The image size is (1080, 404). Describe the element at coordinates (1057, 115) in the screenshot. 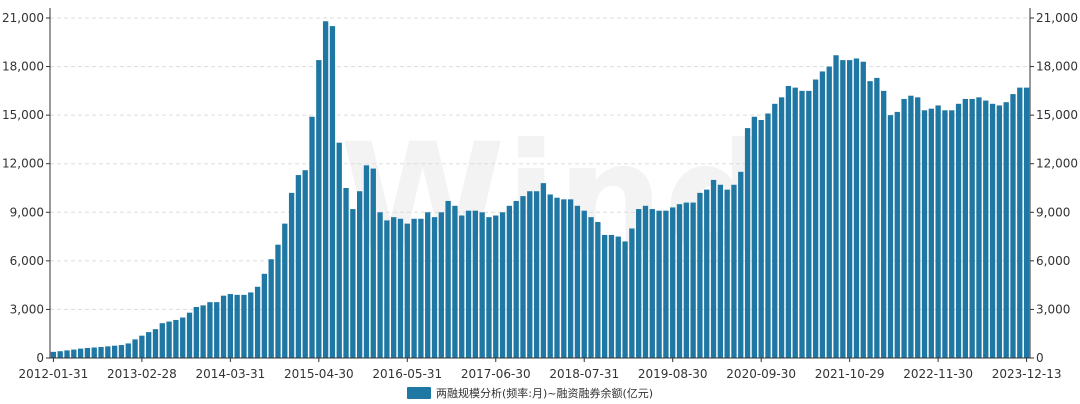

I see `y-tick-label: 15,000` at that location.